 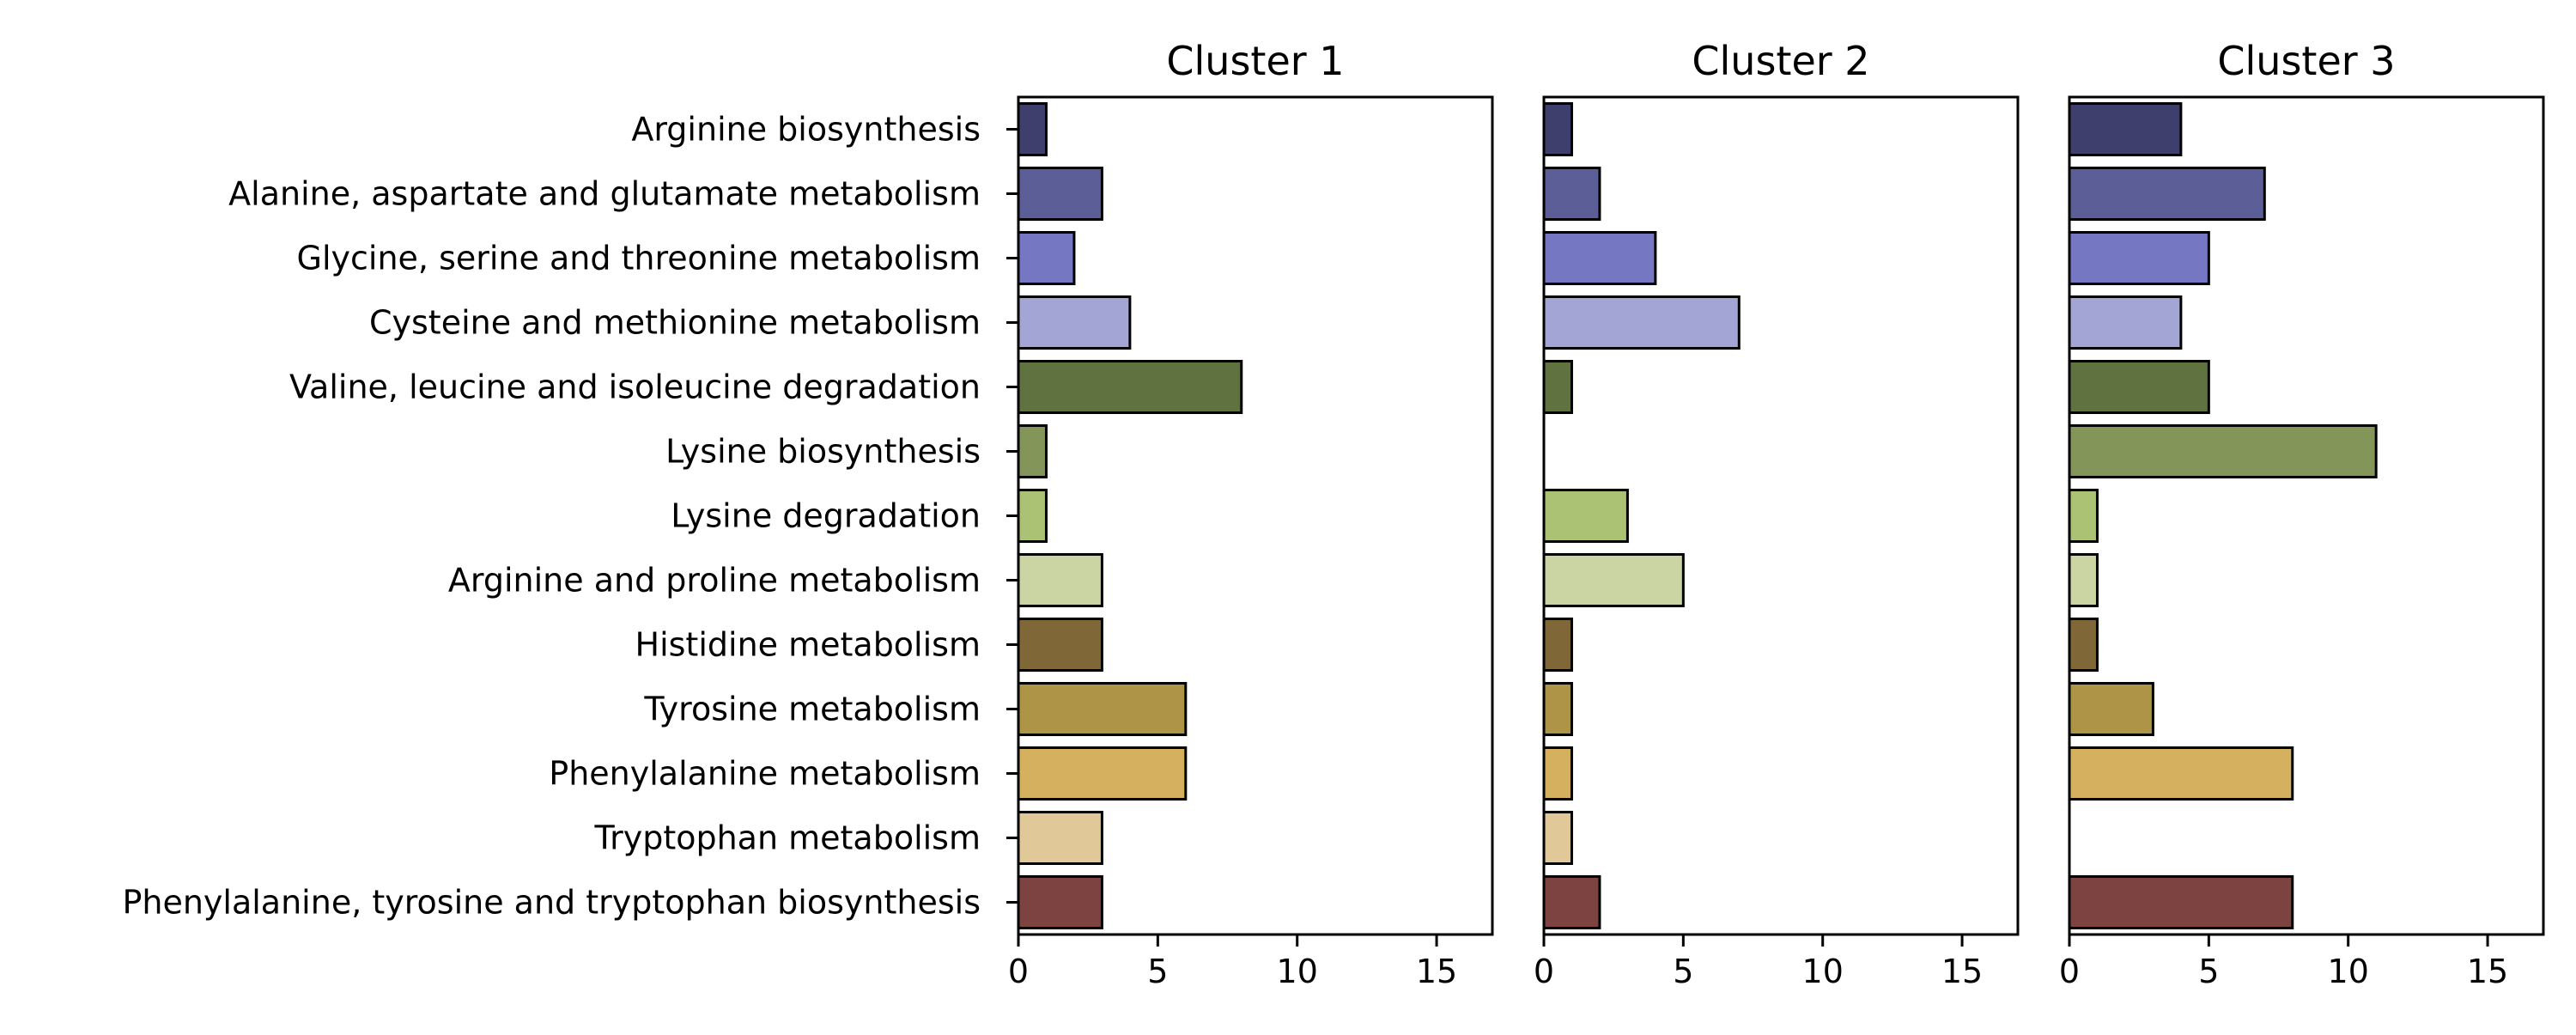 What do you see at coordinates (826, 516) in the screenshot?
I see `category-label: Lysine degradation` at bounding box center [826, 516].